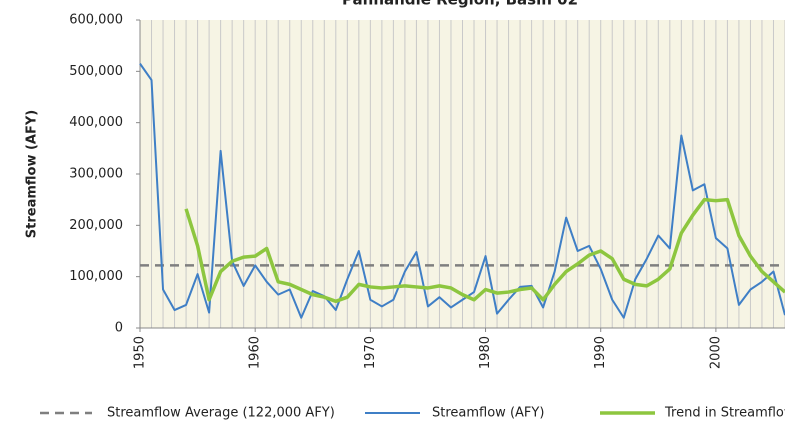  I want to click on y-tick-label: 300,000, so click(96, 174).